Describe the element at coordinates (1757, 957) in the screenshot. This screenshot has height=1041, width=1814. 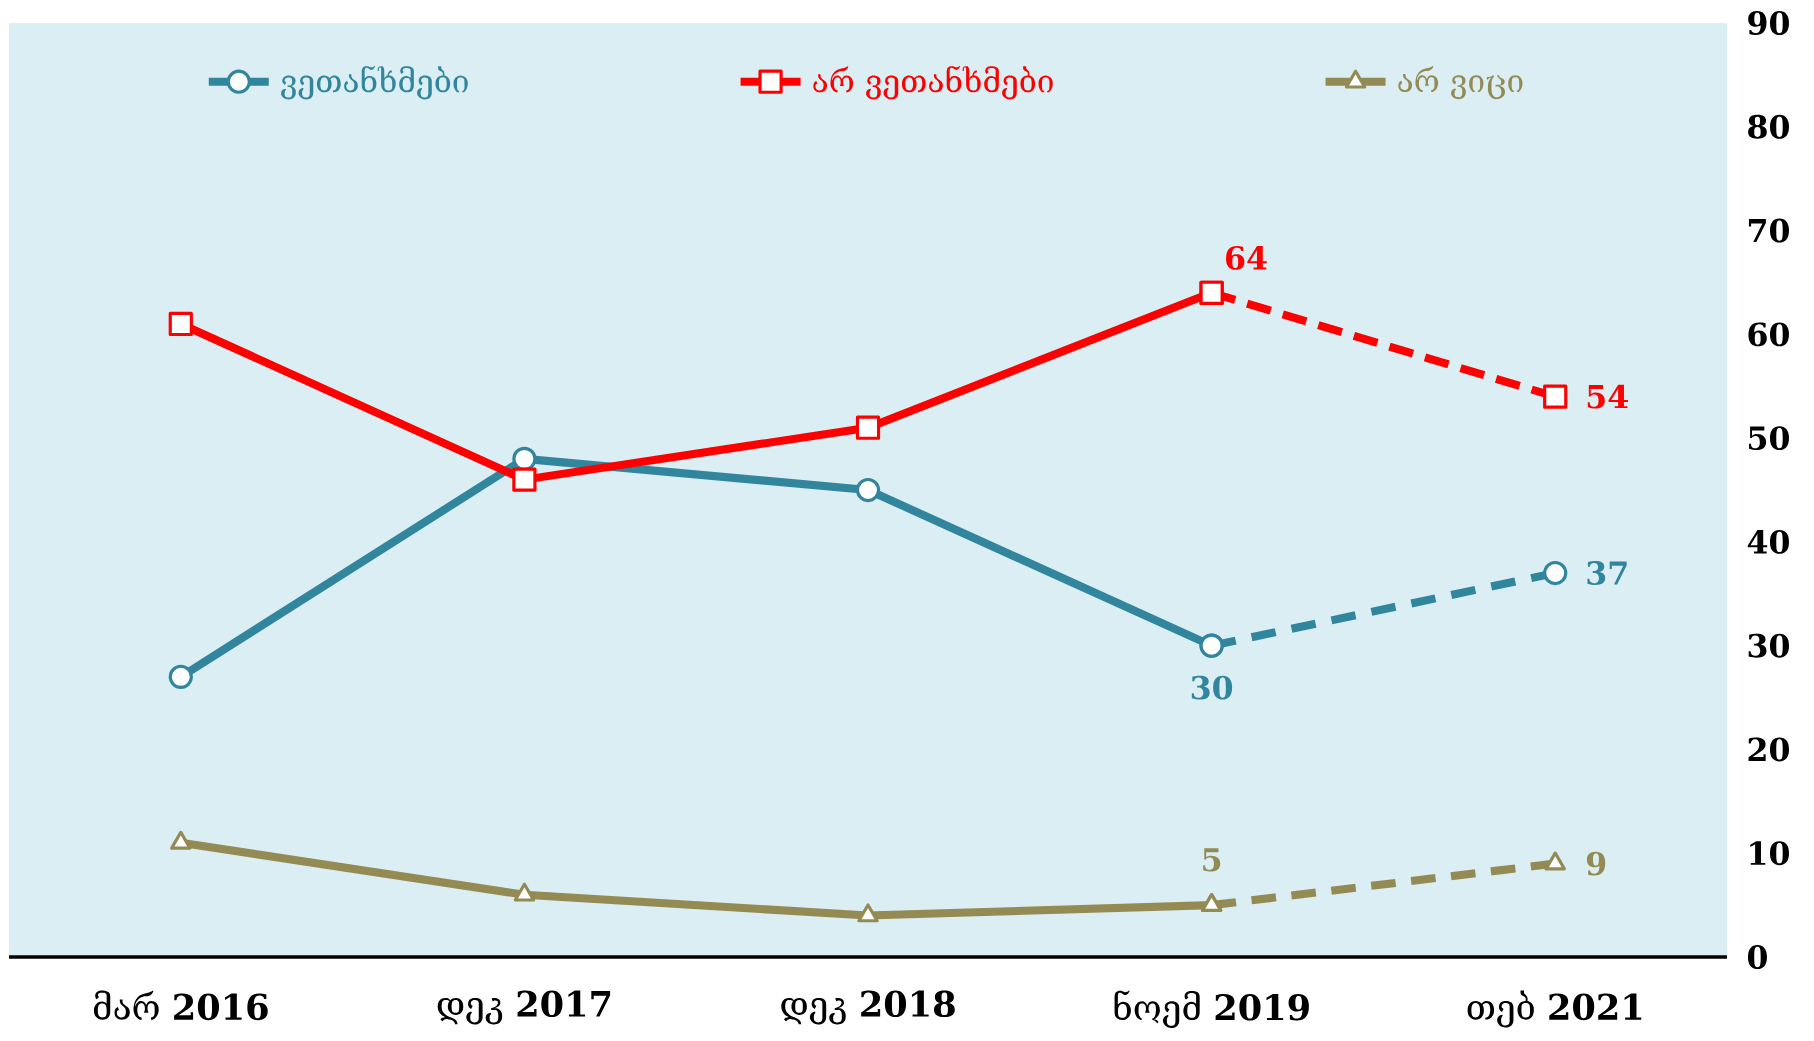
I see `y-tick-label: 0` at that location.